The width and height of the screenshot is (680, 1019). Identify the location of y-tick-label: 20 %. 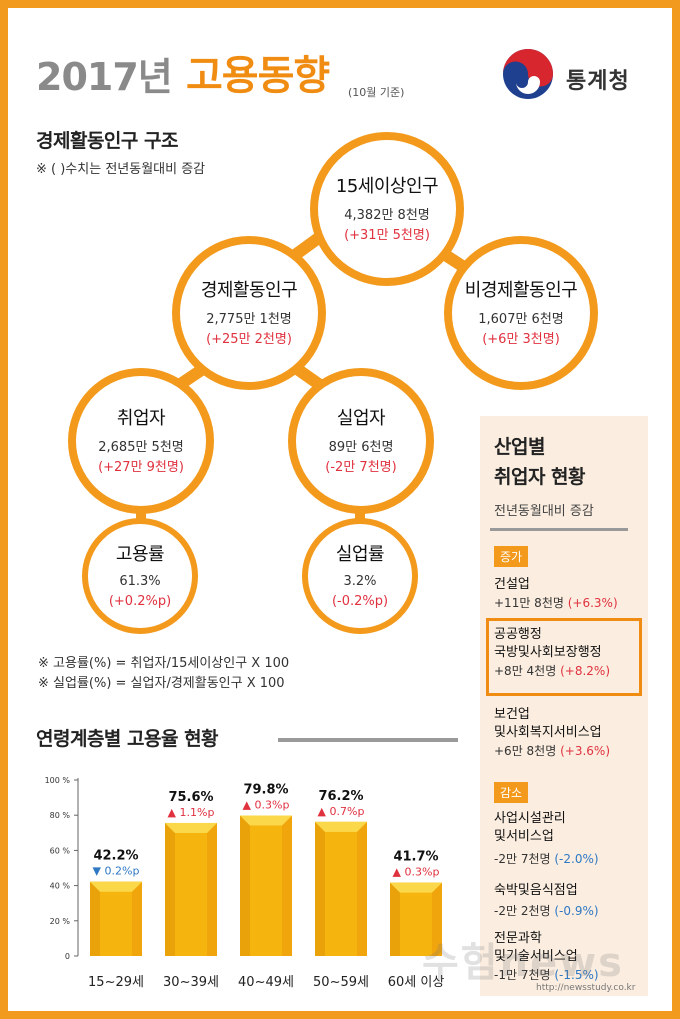
(60, 921).